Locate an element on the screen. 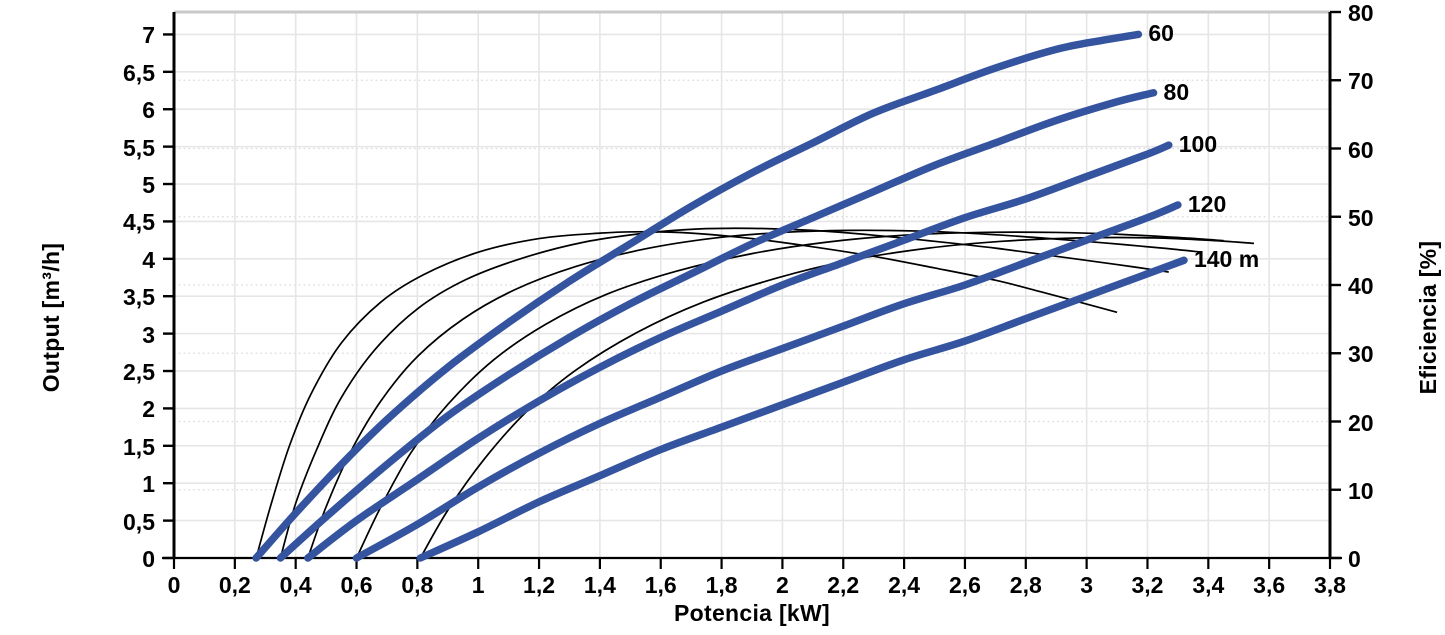 The image size is (1445, 635). x-axis-tick-label: 0,6 is located at coordinates (356, 585).